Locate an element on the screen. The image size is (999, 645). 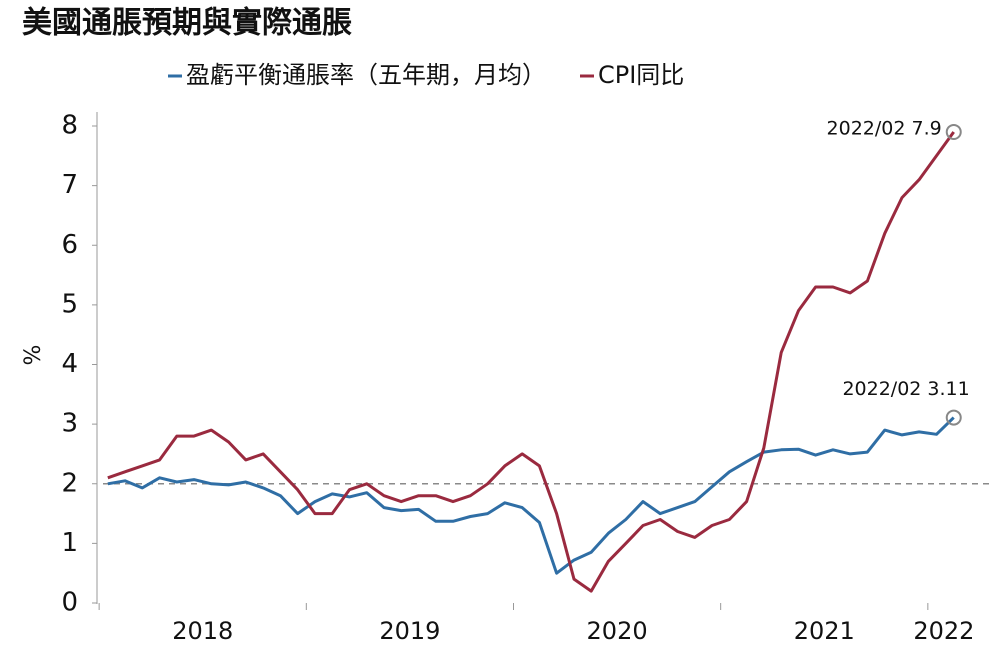
annotation: 2022/02 3.11 is located at coordinates (905, 389).